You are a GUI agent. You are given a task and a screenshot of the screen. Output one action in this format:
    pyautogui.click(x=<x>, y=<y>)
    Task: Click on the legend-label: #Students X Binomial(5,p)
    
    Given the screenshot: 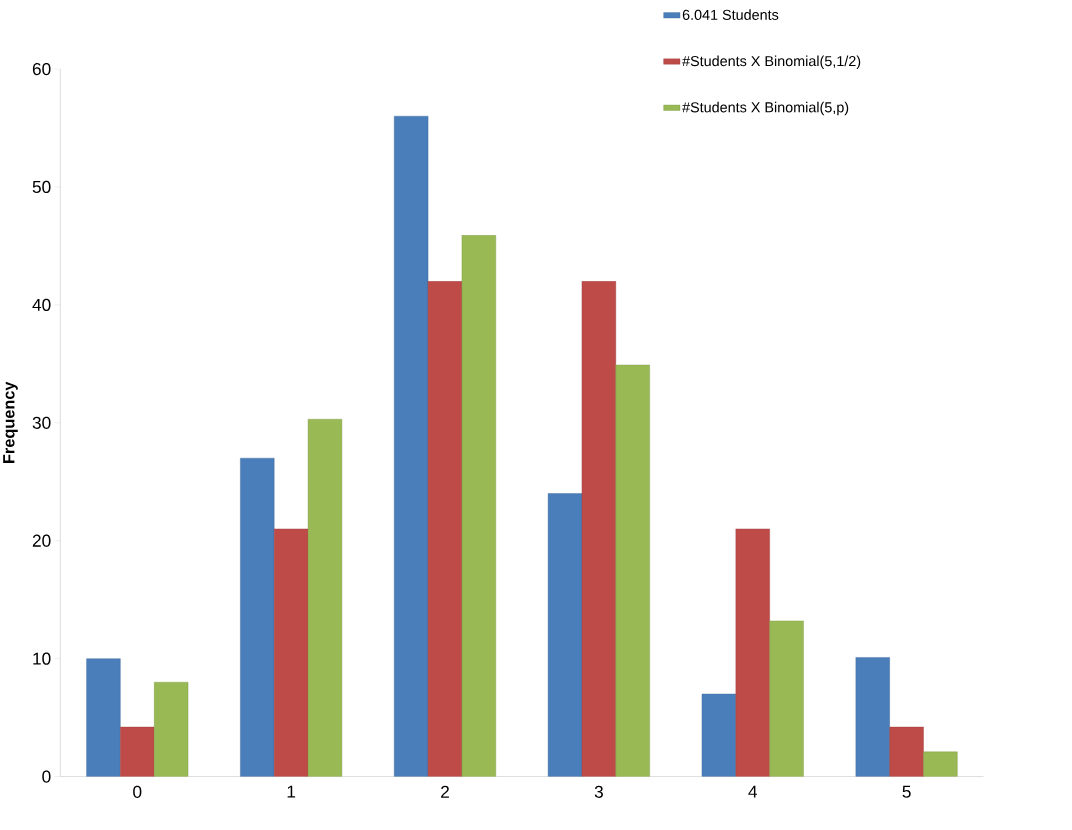 What is the action you would take?
    pyautogui.click(x=765, y=108)
    